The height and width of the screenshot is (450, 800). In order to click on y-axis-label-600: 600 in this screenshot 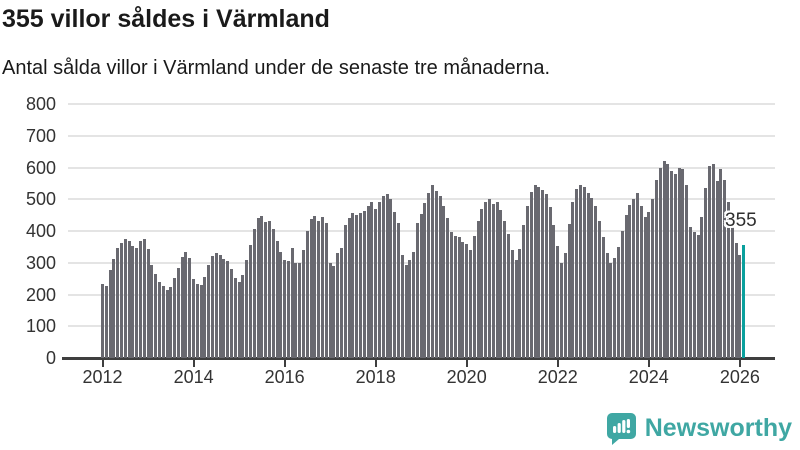, I will do `click(40, 167)`.